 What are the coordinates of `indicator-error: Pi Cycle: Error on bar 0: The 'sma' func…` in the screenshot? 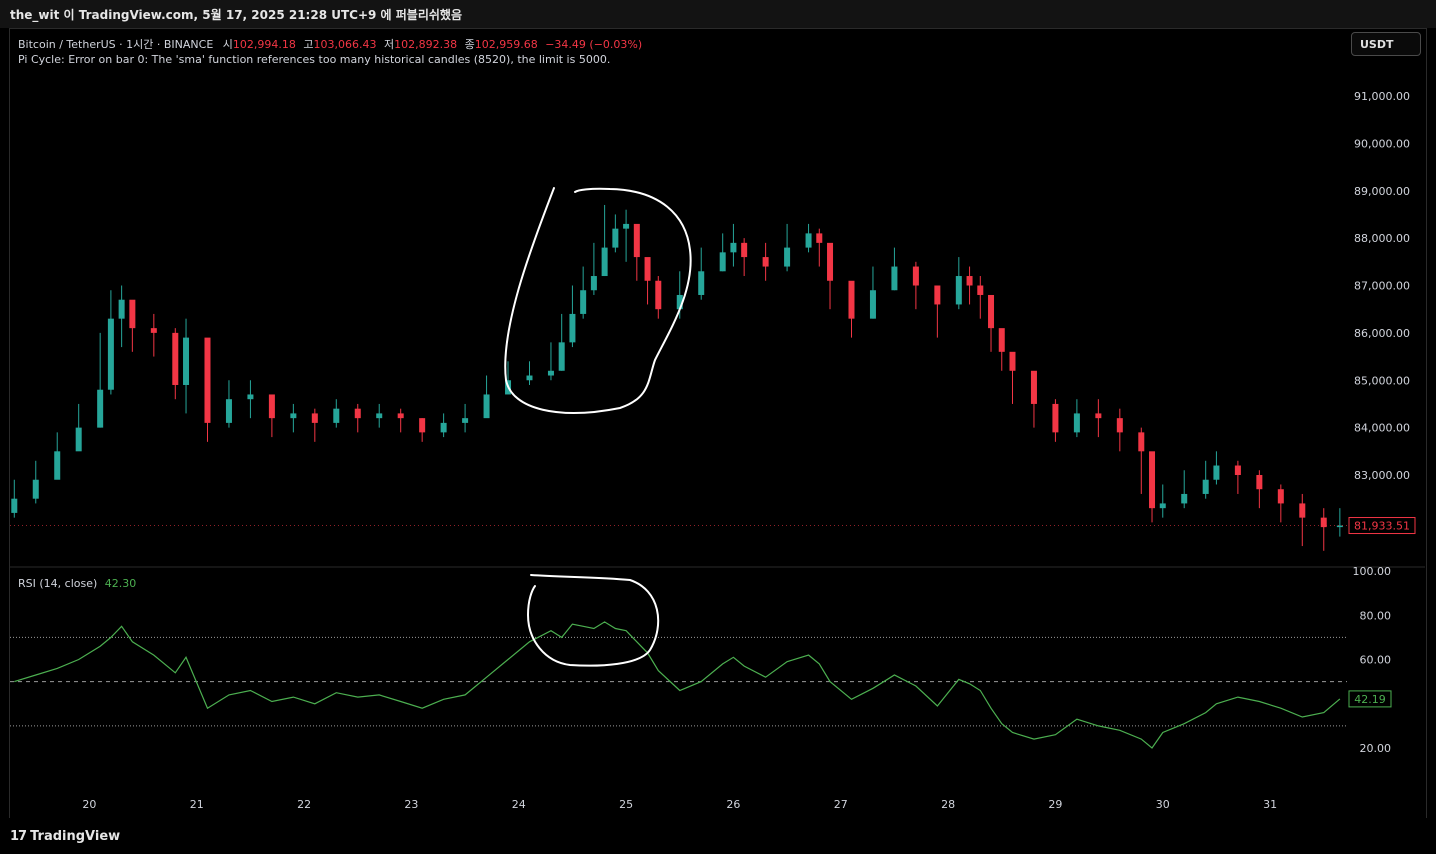 It's located at (314, 59).